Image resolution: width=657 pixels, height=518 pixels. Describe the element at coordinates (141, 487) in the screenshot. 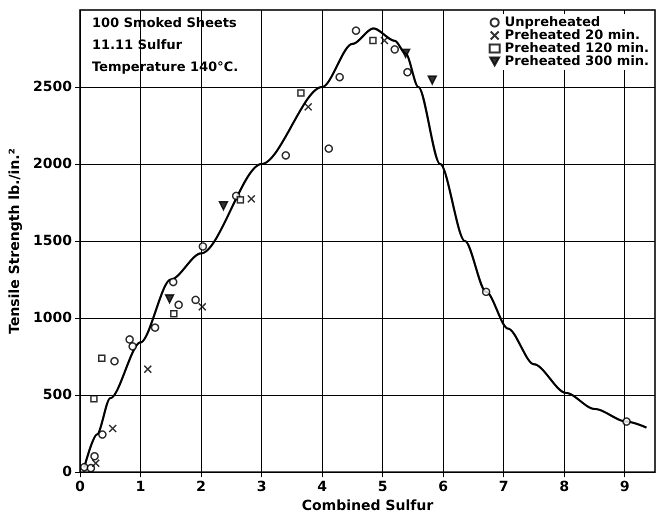

I see `x-tick-label: 1` at that location.